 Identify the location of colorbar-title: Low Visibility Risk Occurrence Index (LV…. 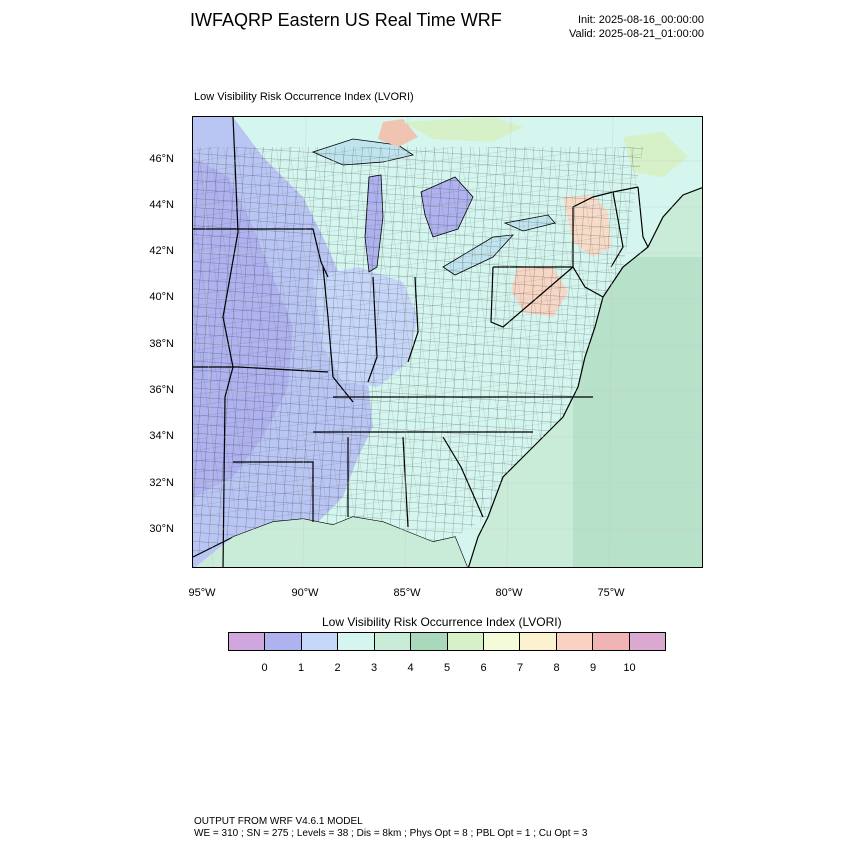
(442, 622).